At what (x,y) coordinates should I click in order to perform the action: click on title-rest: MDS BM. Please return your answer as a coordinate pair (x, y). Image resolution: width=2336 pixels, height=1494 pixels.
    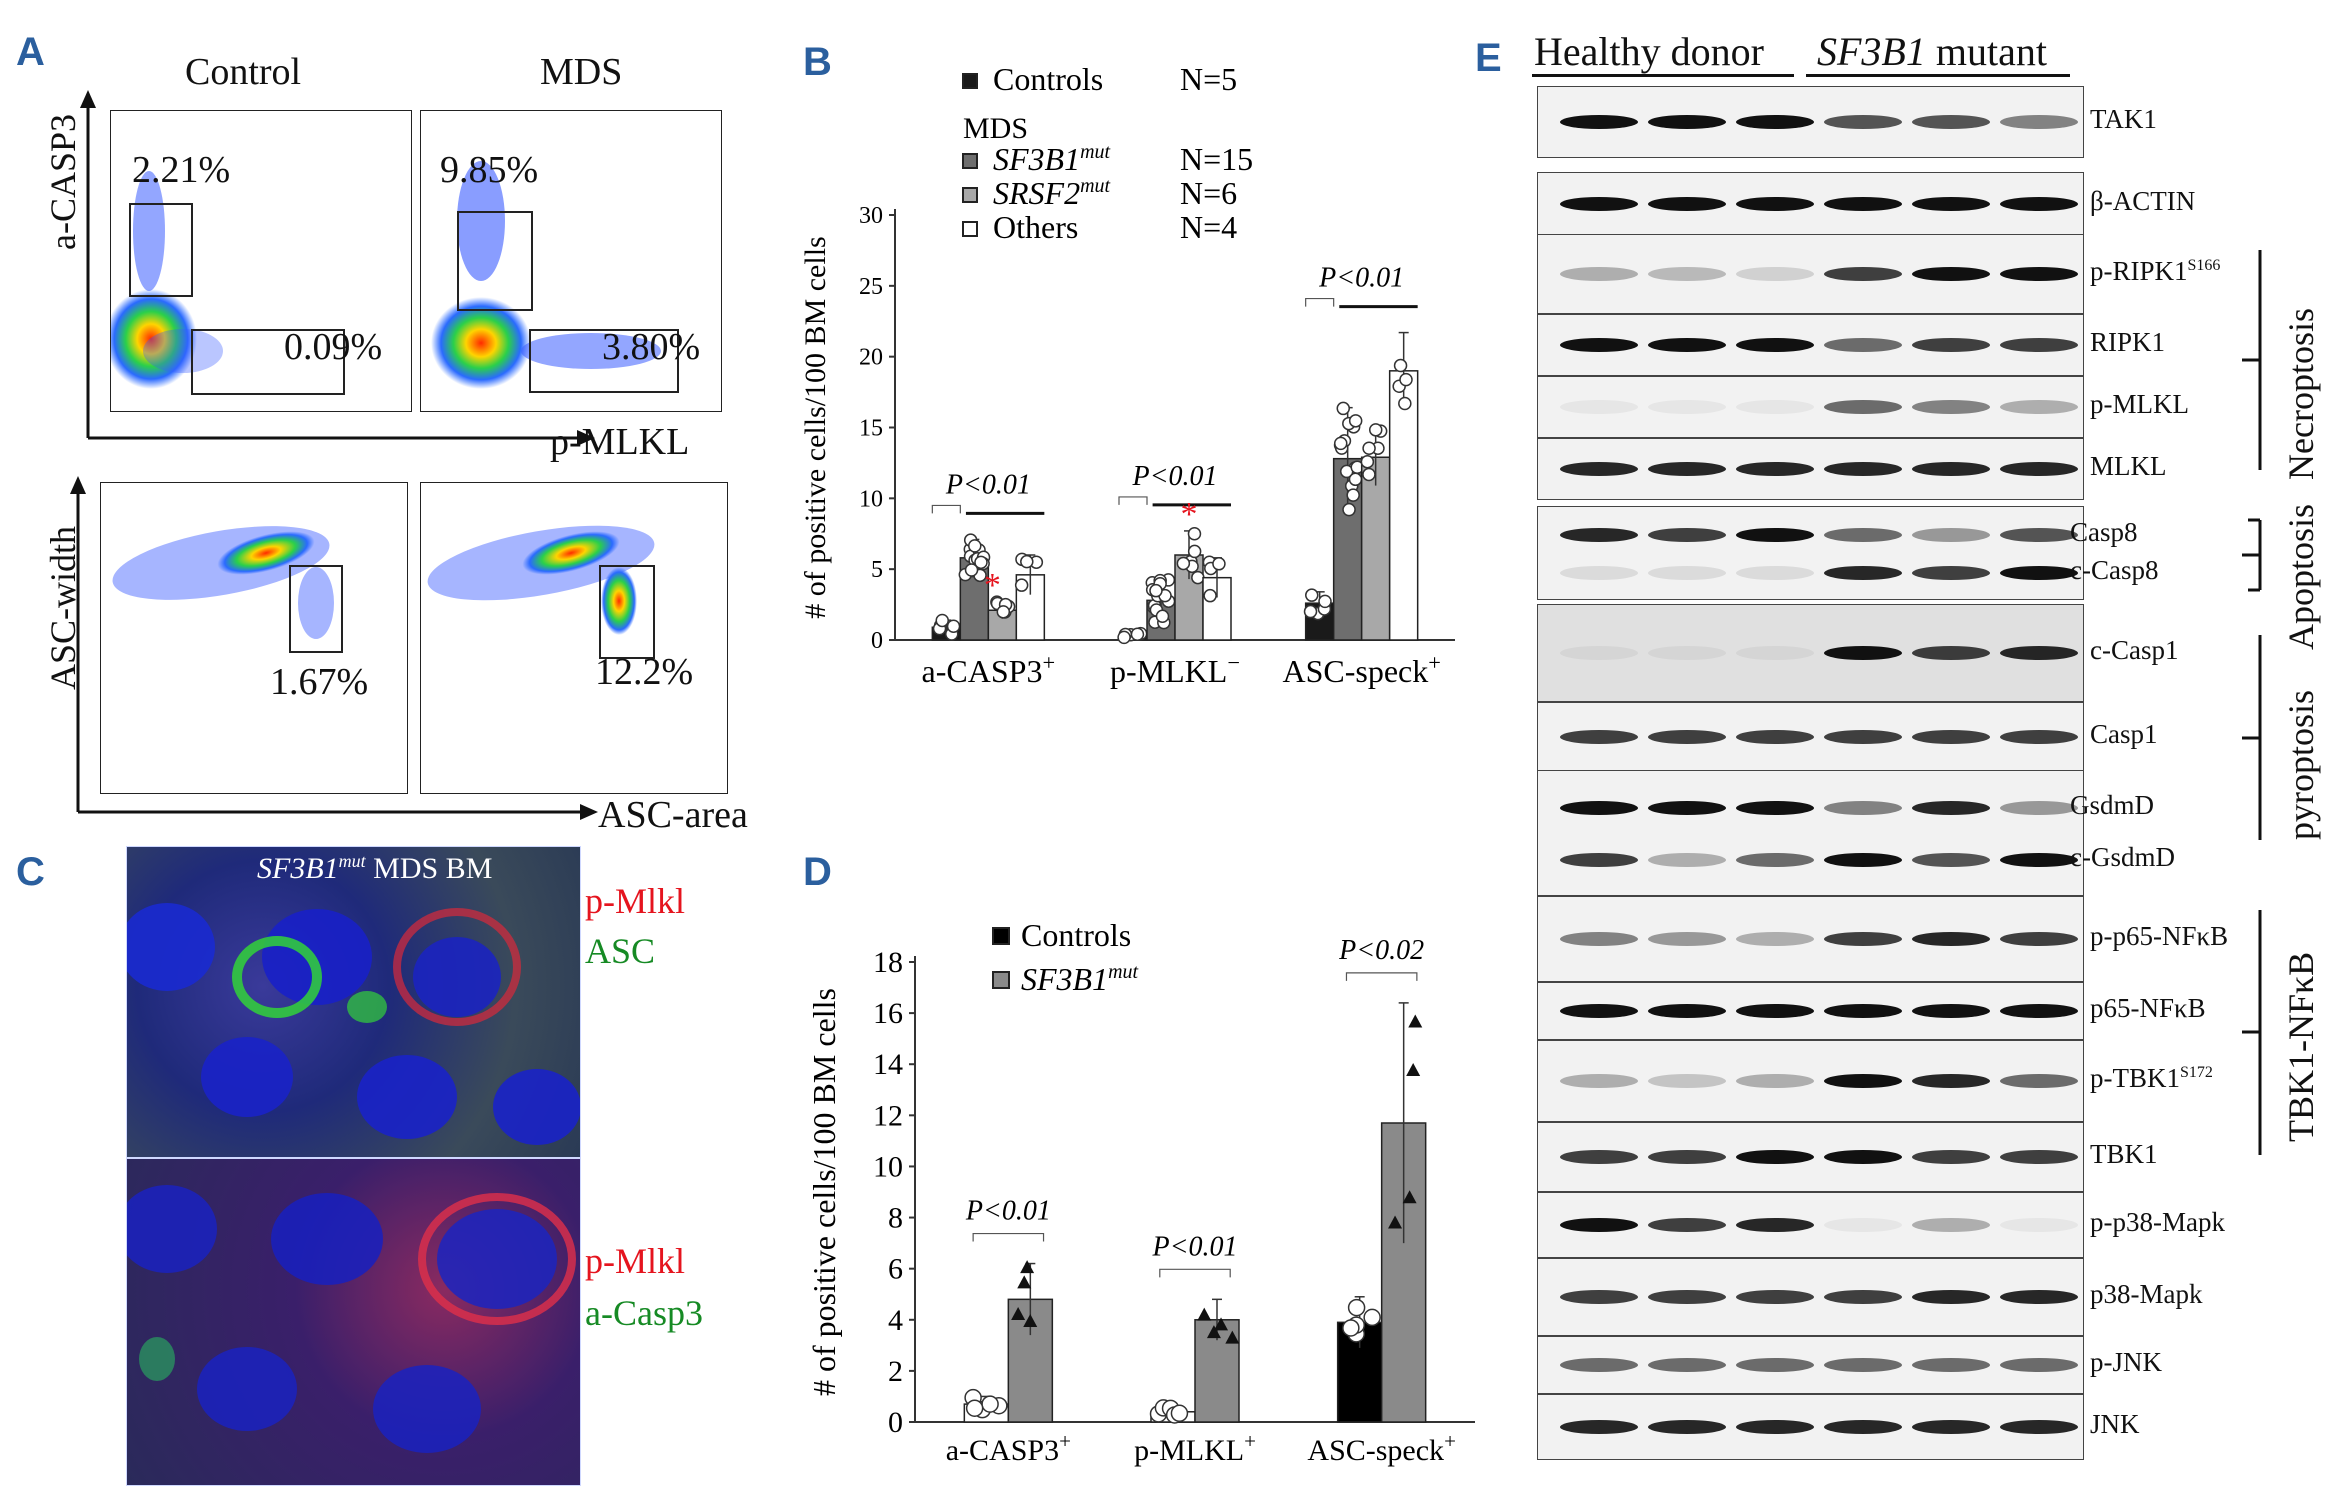
    Looking at the image, I should click on (429, 868).